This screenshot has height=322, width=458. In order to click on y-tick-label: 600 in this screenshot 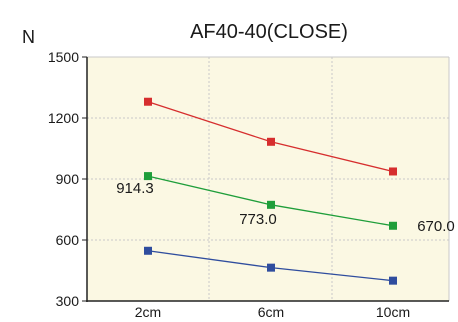, I will do `click(68, 240)`.